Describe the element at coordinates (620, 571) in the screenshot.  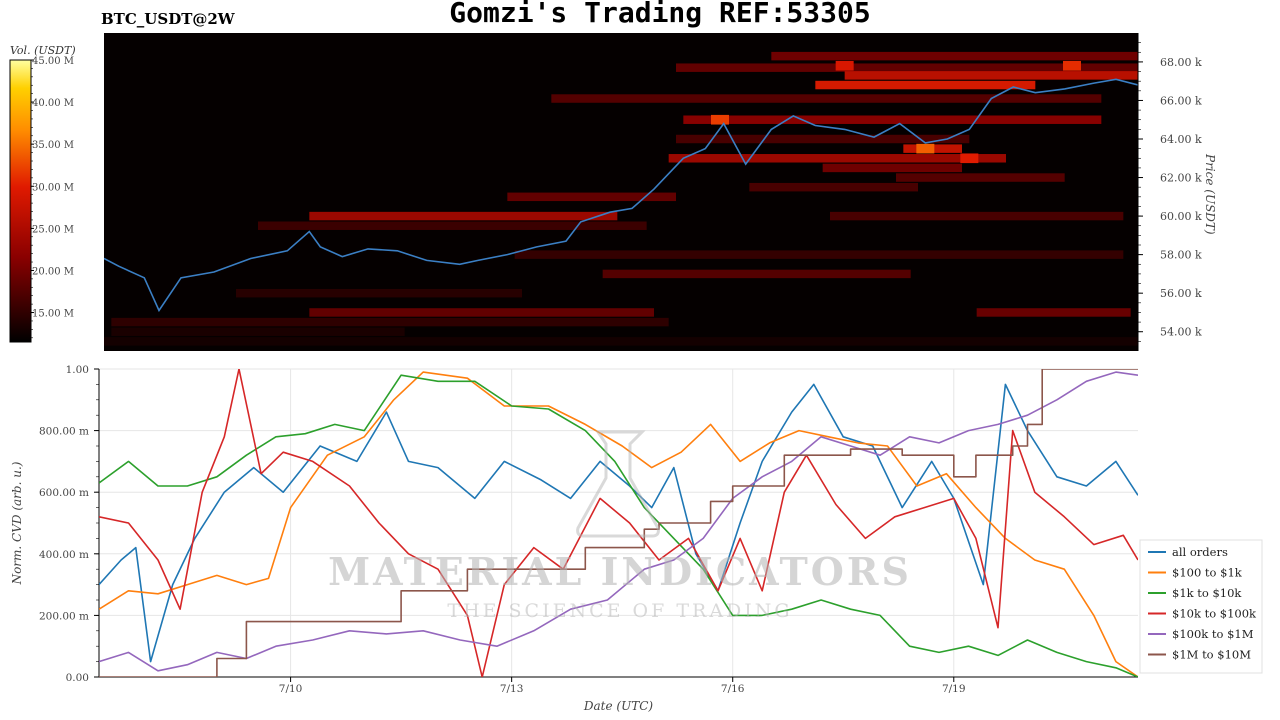
I see `watermark-title: MATERIAL INDICATORS` at that location.